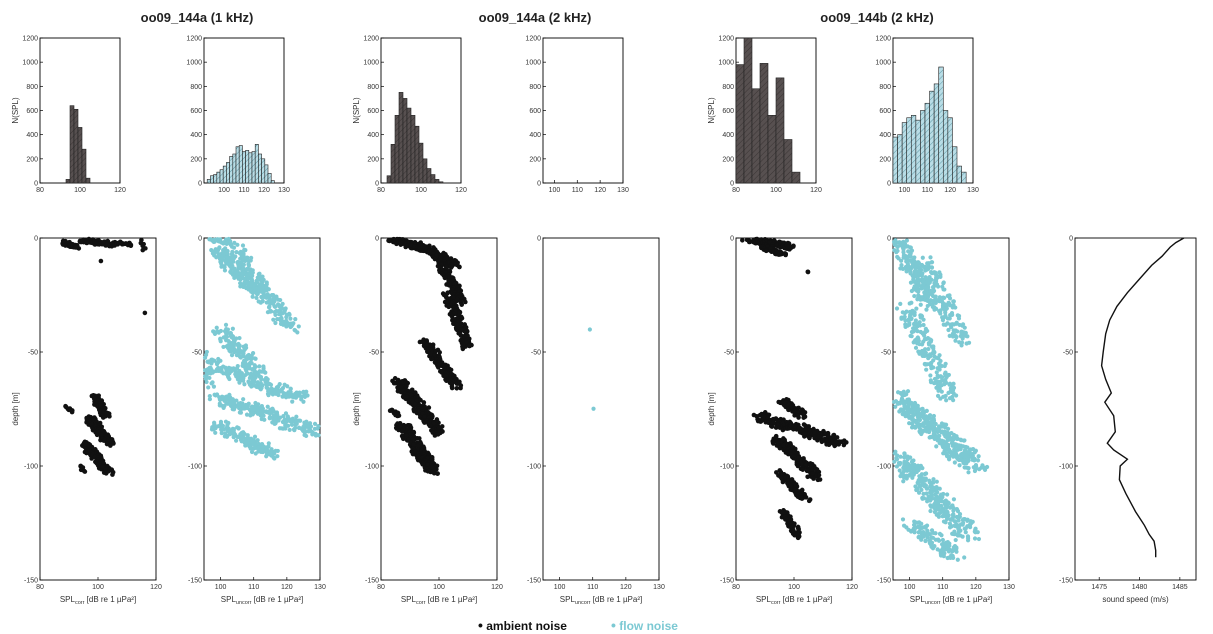  Describe the element at coordinates (534, 467) in the screenshot. I see `depth-4-ytick-label: -100` at that location.